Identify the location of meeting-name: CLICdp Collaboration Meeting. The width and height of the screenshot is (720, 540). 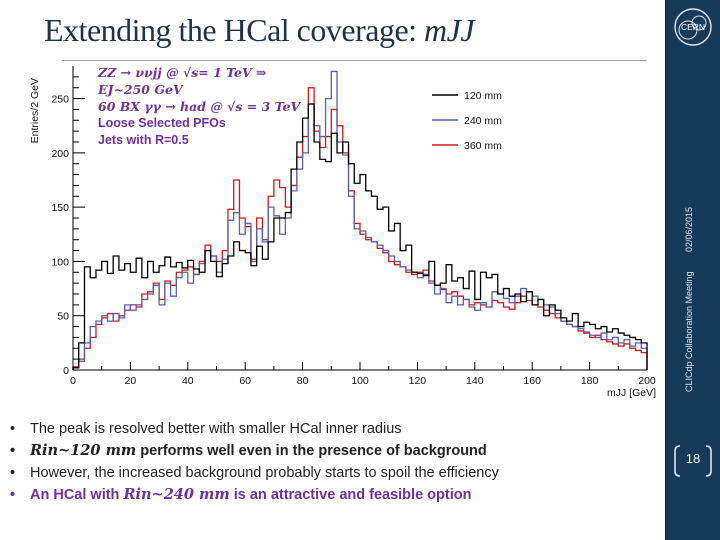
(689, 331).